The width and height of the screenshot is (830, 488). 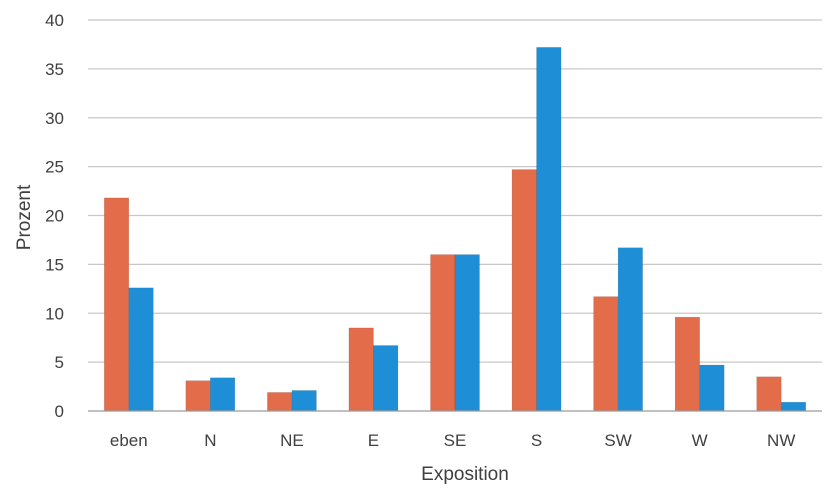 What do you see at coordinates (617, 440) in the screenshot?
I see `x-tick-label-SW: SW` at bounding box center [617, 440].